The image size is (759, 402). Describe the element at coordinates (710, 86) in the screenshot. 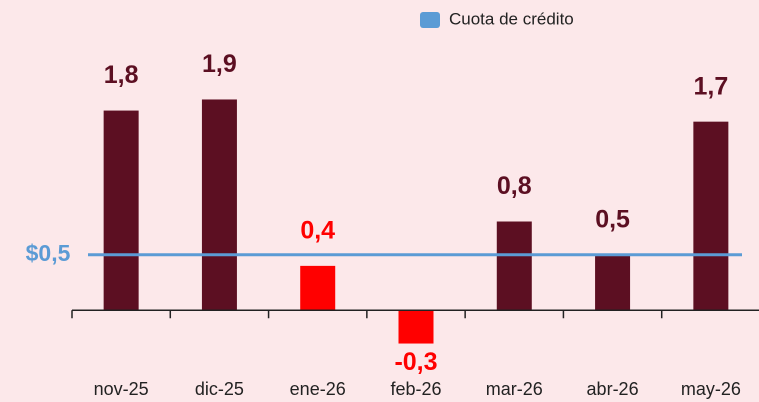

I see `value-label: 1,7` at that location.